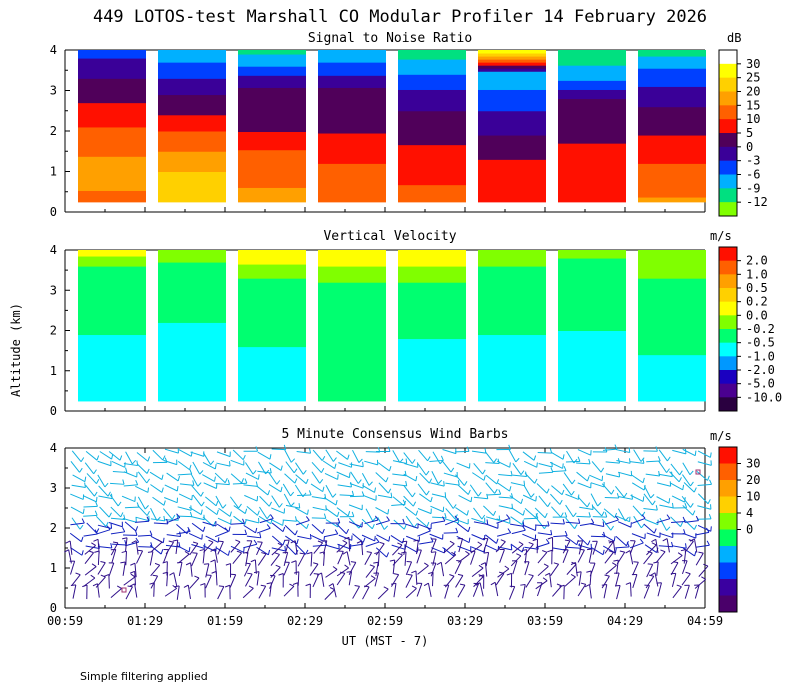 The height and width of the screenshot is (700, 800). I want to click on footer-note: Simple filtering applied, so click(144, 676).